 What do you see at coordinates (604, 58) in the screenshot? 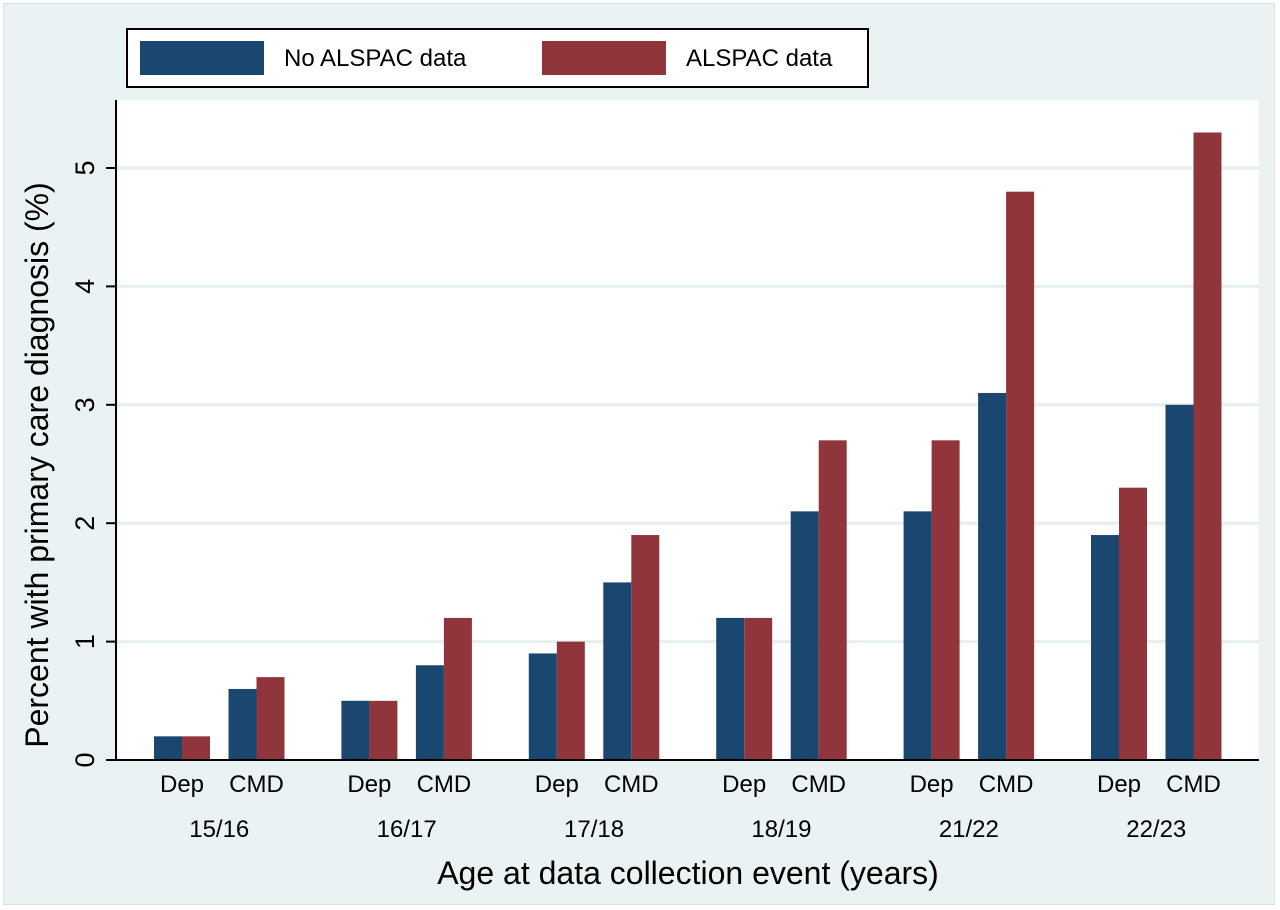
I see `legend-swatch-alspac` at bounding box center [604, 58].